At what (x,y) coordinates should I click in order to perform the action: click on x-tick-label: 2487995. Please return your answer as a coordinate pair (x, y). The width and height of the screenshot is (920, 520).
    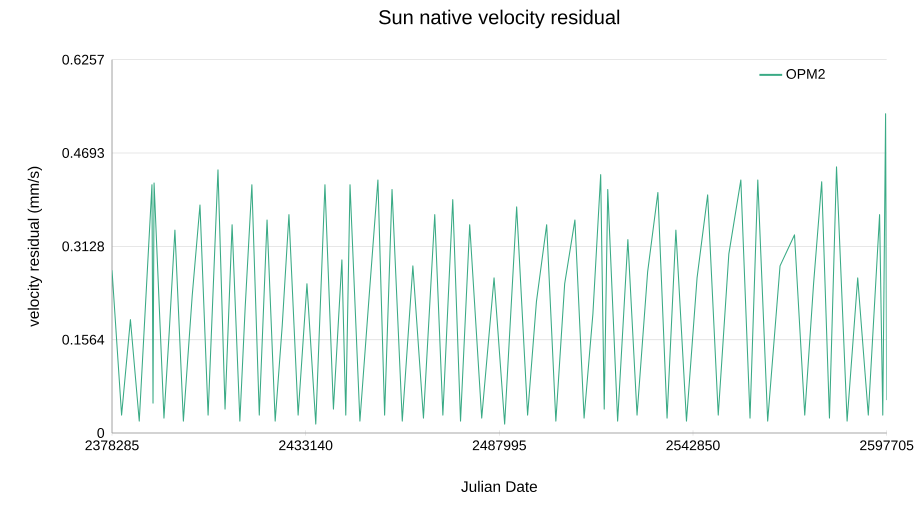
    Looking at the image, I should click on (499, 445).